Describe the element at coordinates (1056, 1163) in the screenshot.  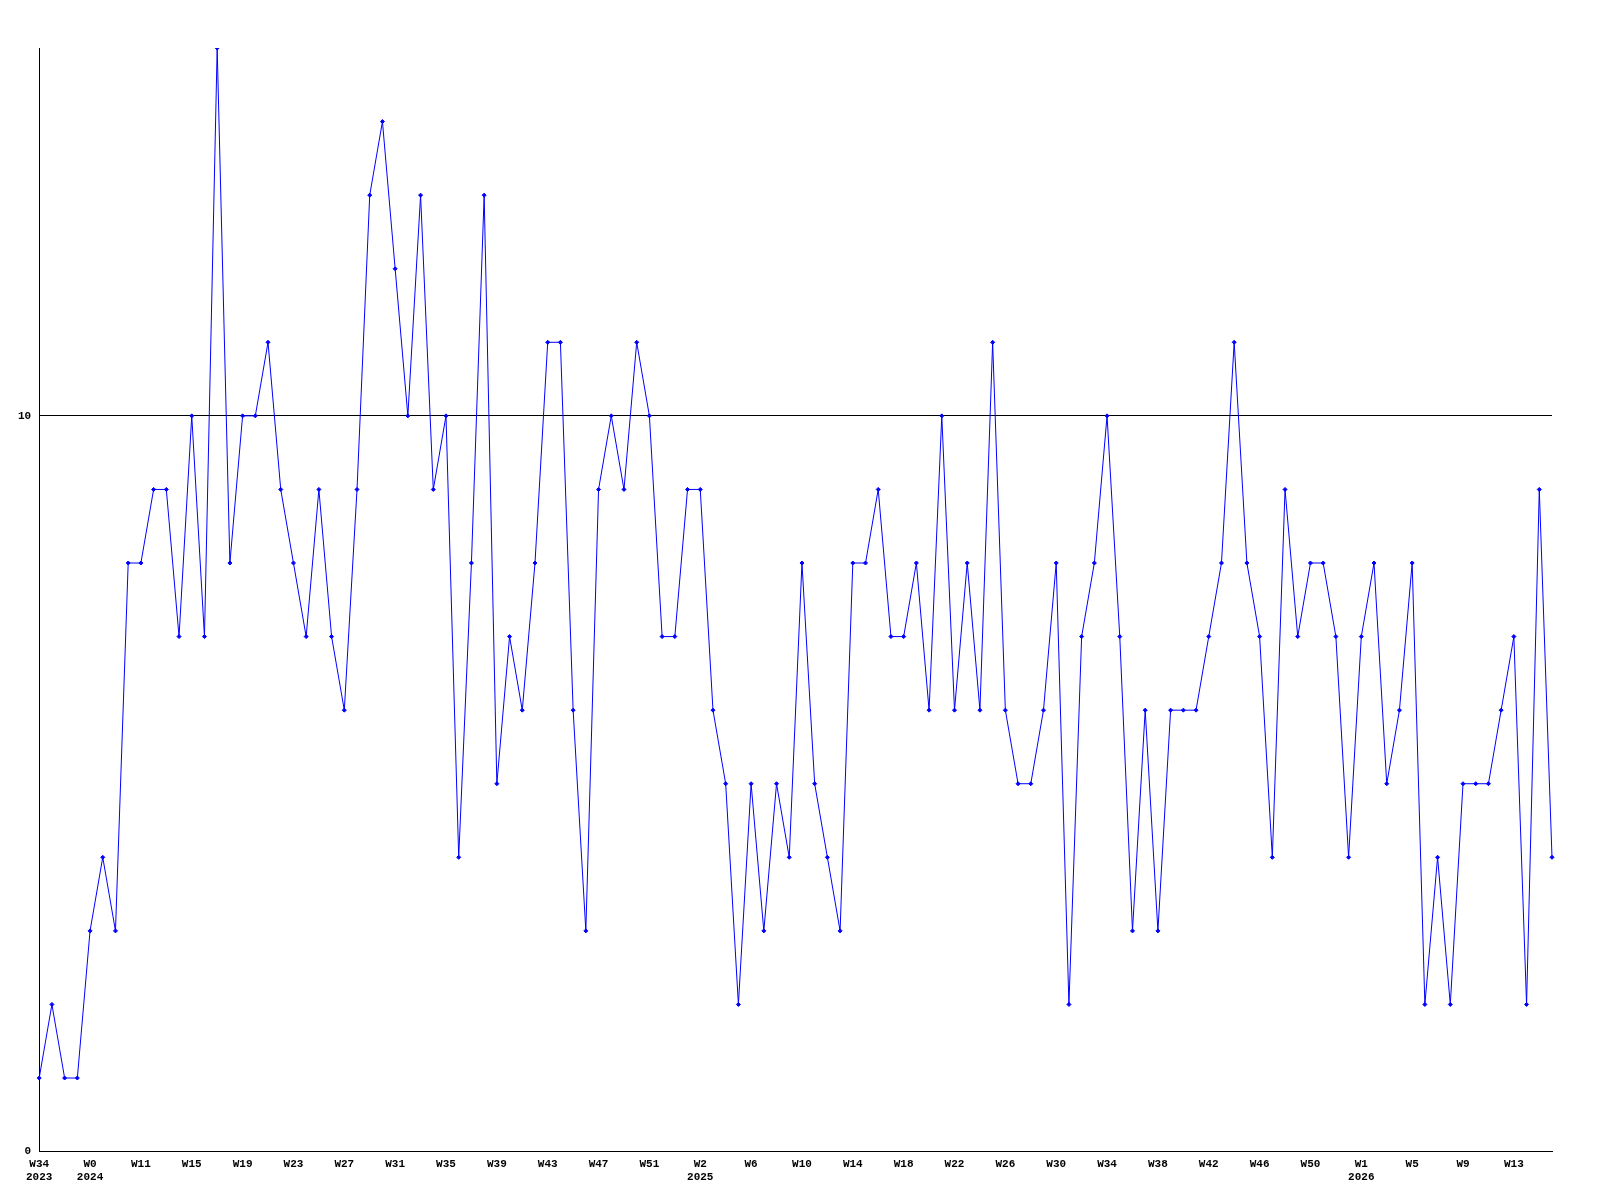
I see `x-tick-label: W30` at that location.